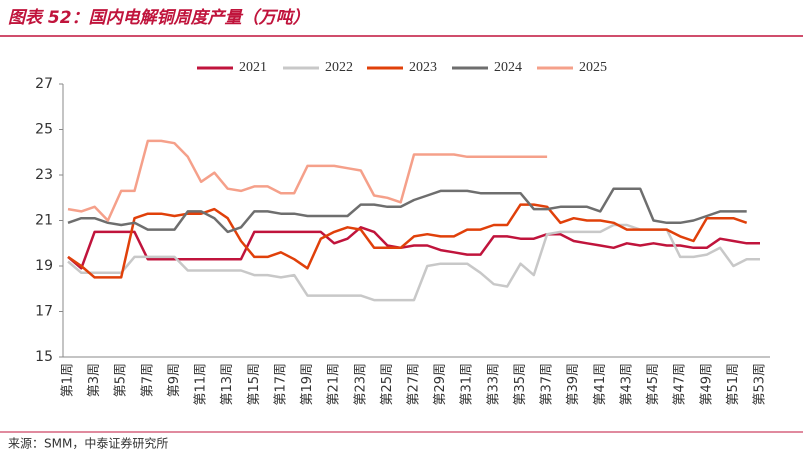 The width and height of the screenshot is (803, 456). Describe the element at coordinates (253, 67) in the screenshot. I see `legend-label: 2021` at that location.